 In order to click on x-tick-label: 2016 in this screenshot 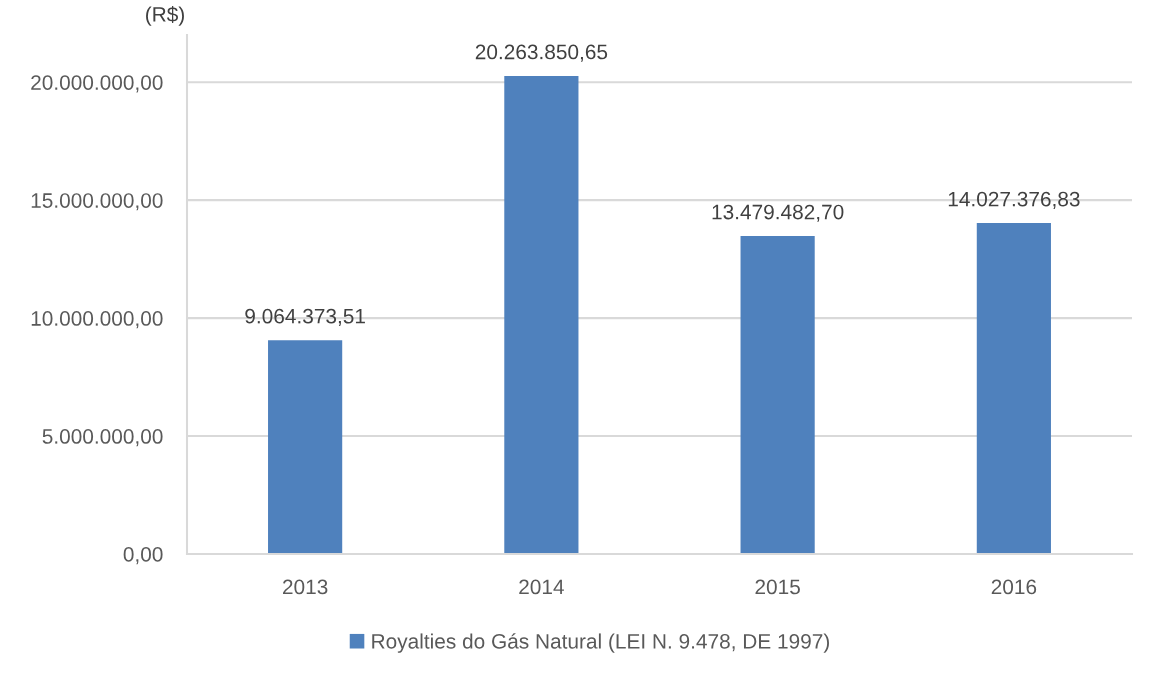, I will do `click(1014, 587)`.